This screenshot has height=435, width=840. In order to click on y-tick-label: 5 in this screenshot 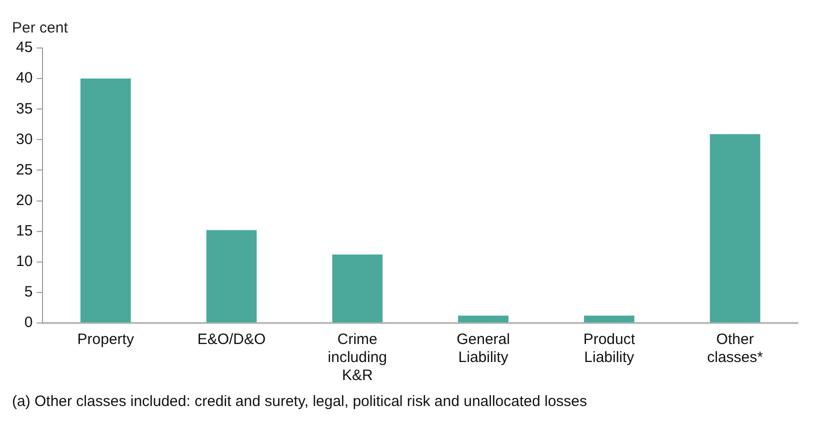, I will do `click(28, 292)`.